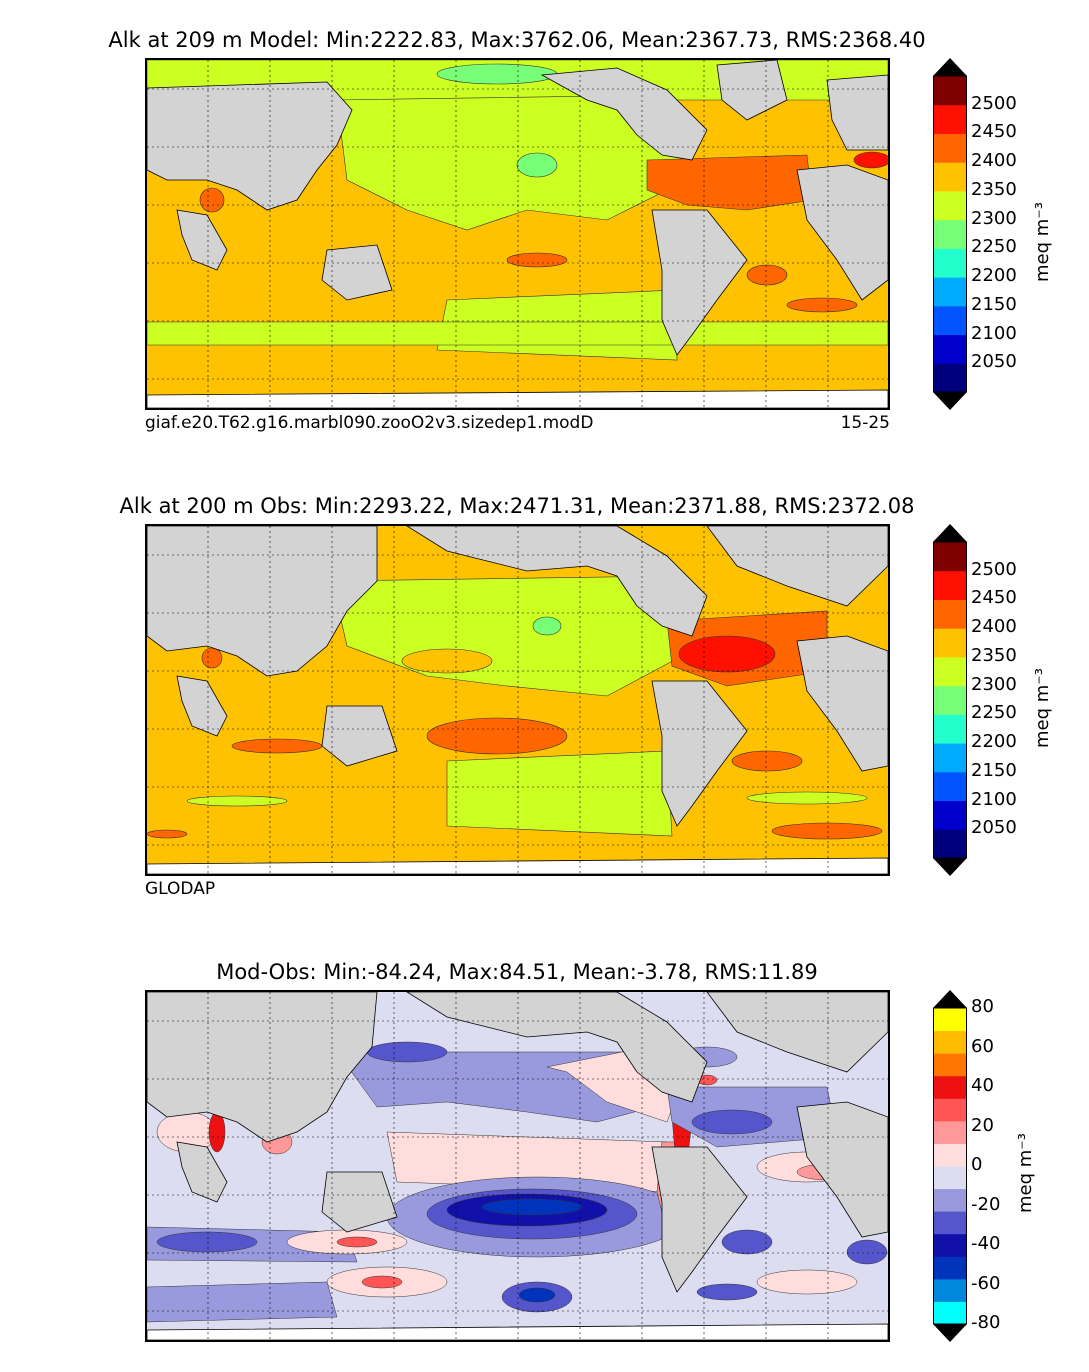 The height and width of the screenshot is (1372, 1089). I want to click on panel3-colorbar, so click(950, 1166).